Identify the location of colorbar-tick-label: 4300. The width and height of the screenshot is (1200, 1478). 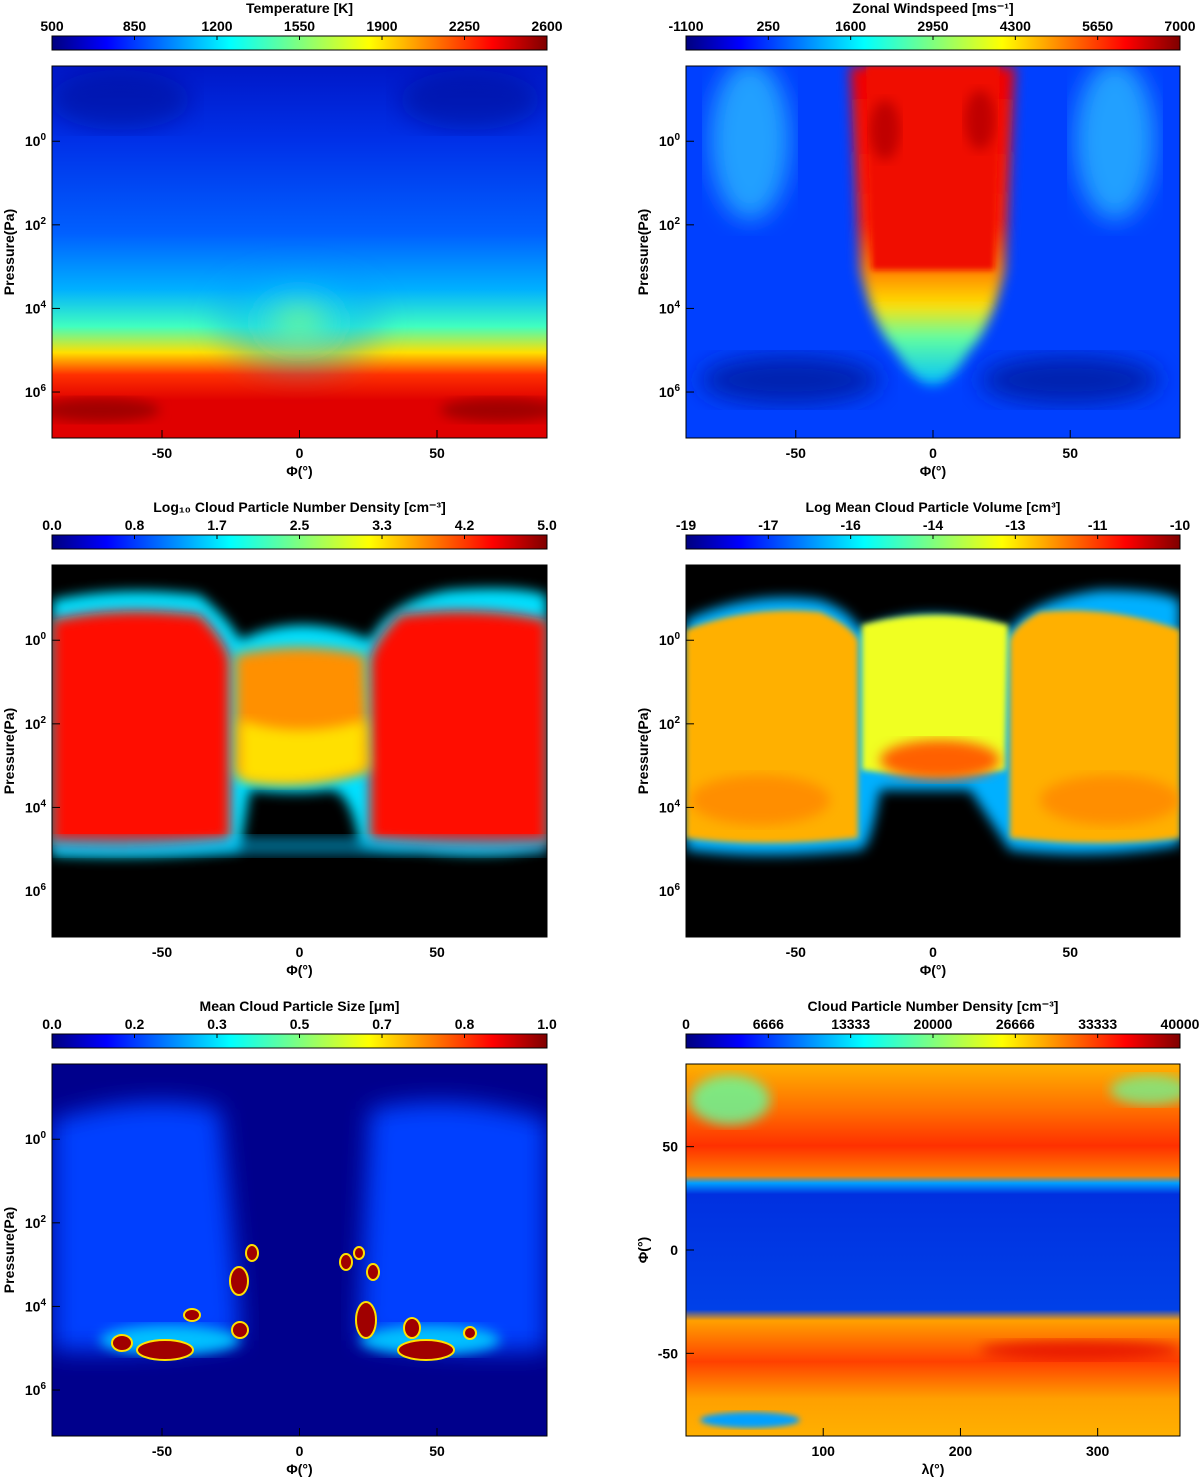
(1015, 26).